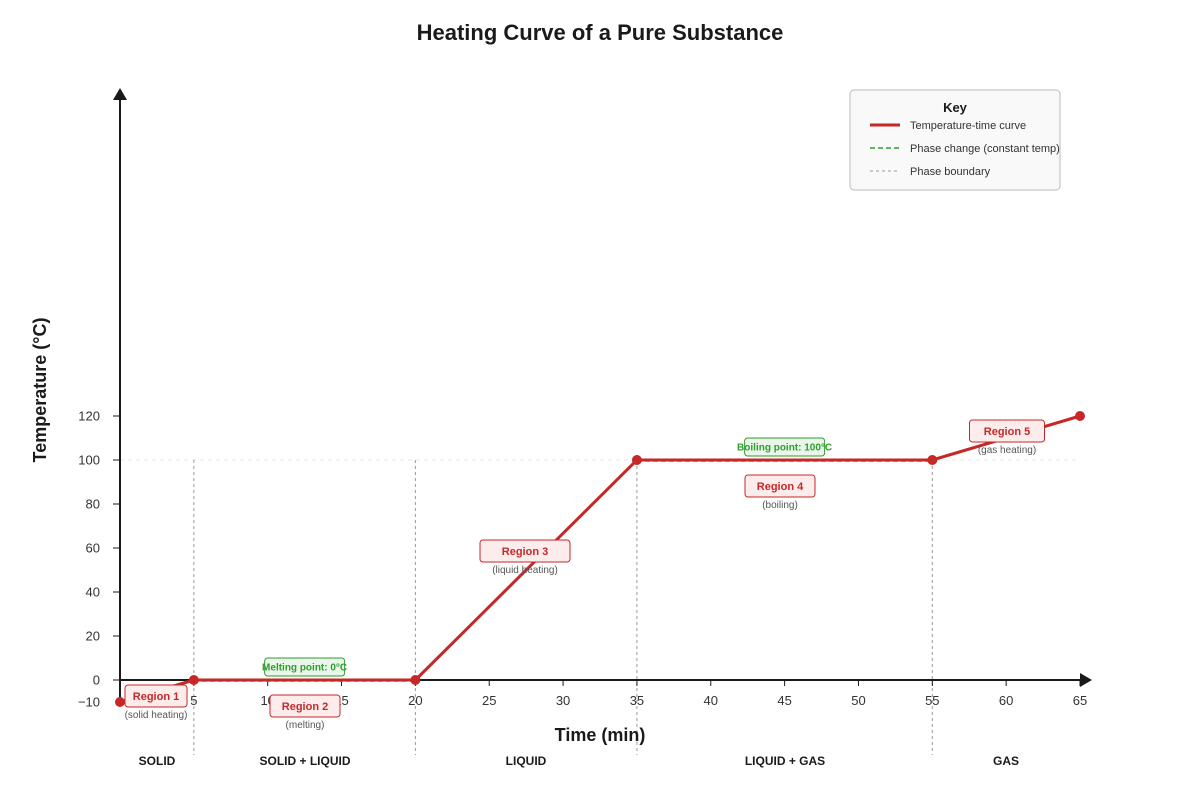 This screenshot has height=800, width=1200. What do you see at coordinates (89, 460) in the screenshot?
I see `y-tick-label: 100` at bounding box center [89, 460].